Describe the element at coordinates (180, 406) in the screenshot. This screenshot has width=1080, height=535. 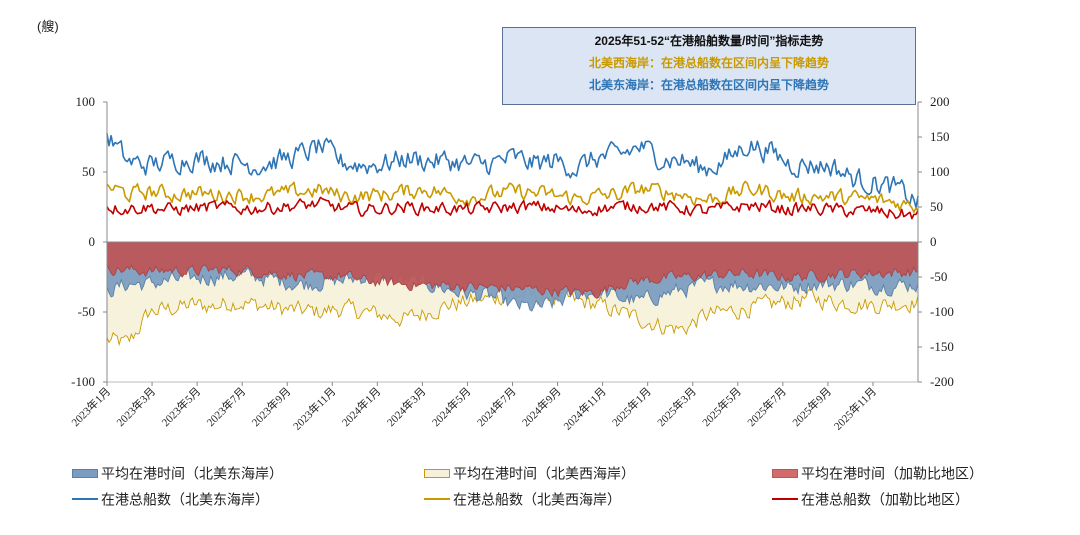
I see `x-tick-label: 2023年5月` at that location.